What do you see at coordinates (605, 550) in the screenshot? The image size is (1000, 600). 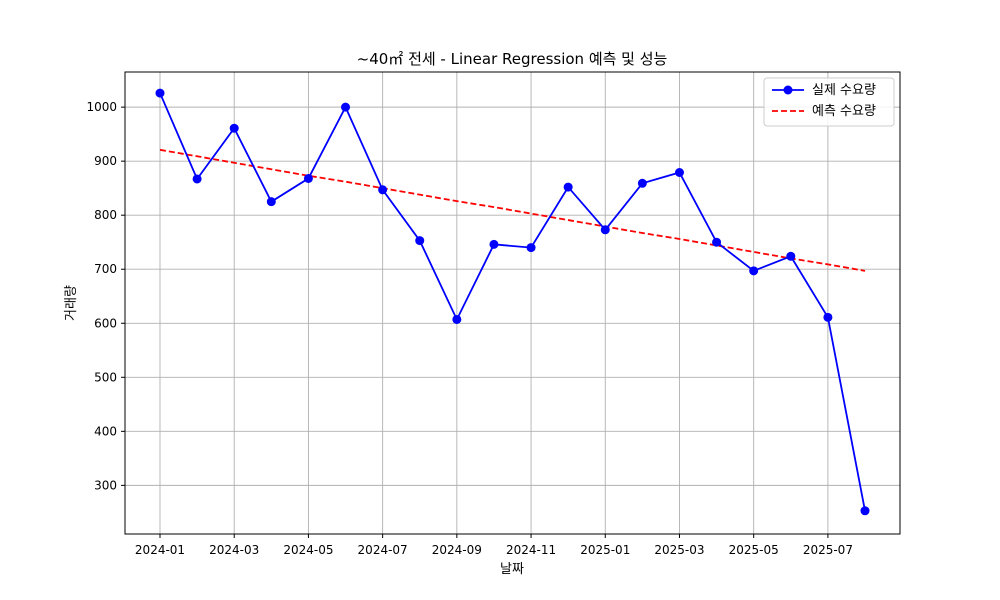 I see `x-tick-label: 2025-01` at bounding box center [605, 550].